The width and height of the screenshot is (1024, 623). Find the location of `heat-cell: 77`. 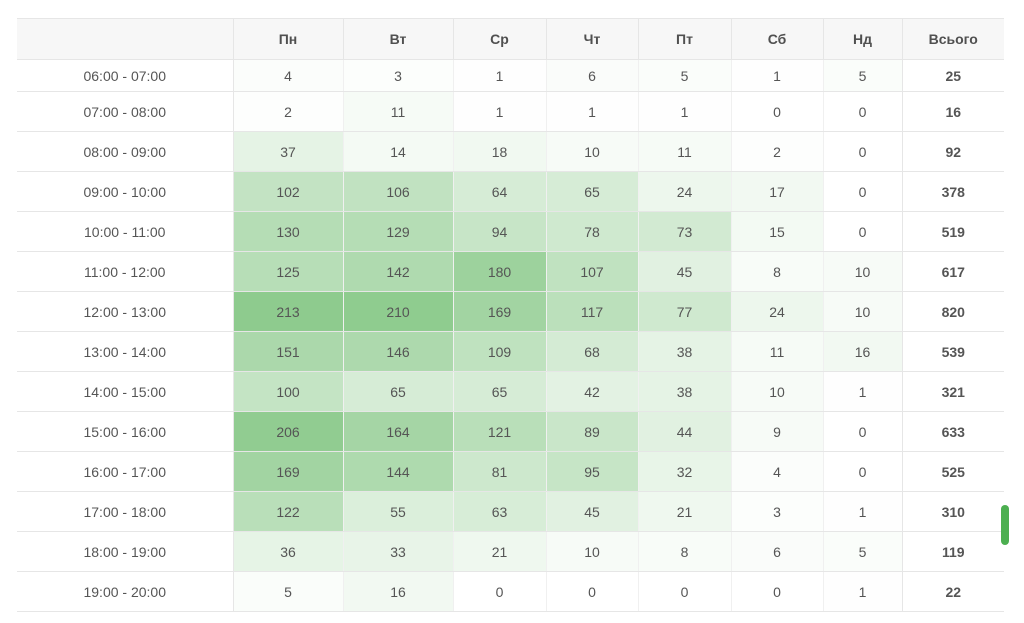

heat-cell: 77 is located at coordinates (684, 311).